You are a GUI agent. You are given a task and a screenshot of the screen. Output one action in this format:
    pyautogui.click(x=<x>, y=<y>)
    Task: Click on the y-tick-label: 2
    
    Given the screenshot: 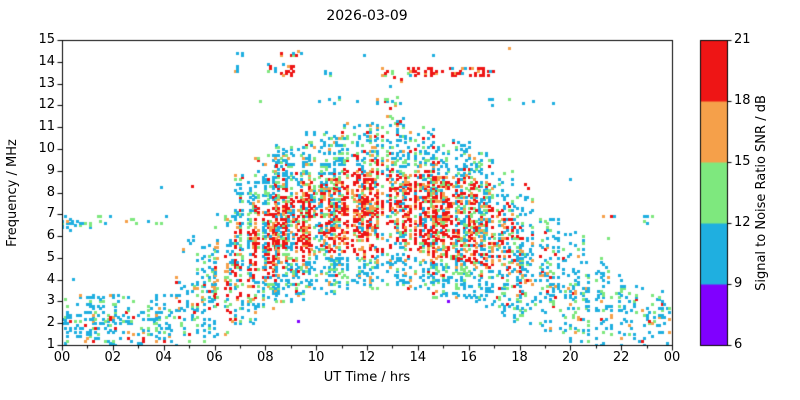 What is the action you would take?
    pyautogui.click(x=50, y=323)
    